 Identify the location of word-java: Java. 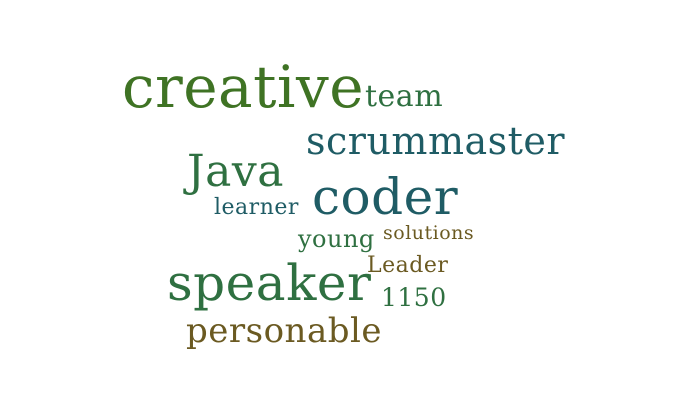
(235, 171).